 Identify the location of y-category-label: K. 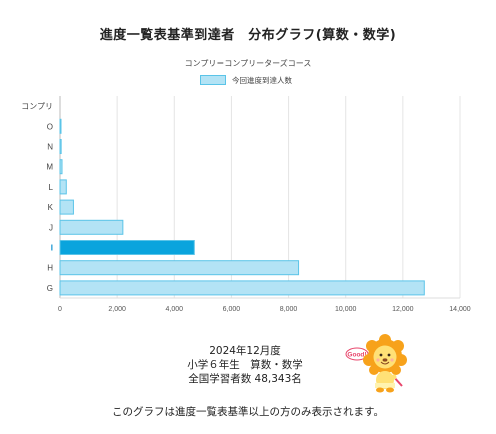
(51, 207).